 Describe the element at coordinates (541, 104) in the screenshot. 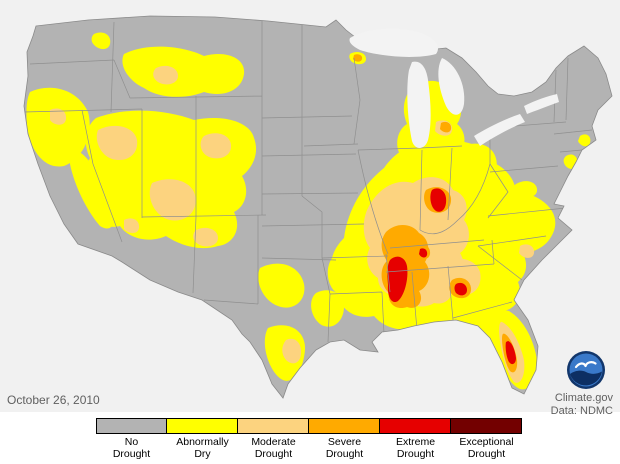

I see `lake-ontario` at that location.